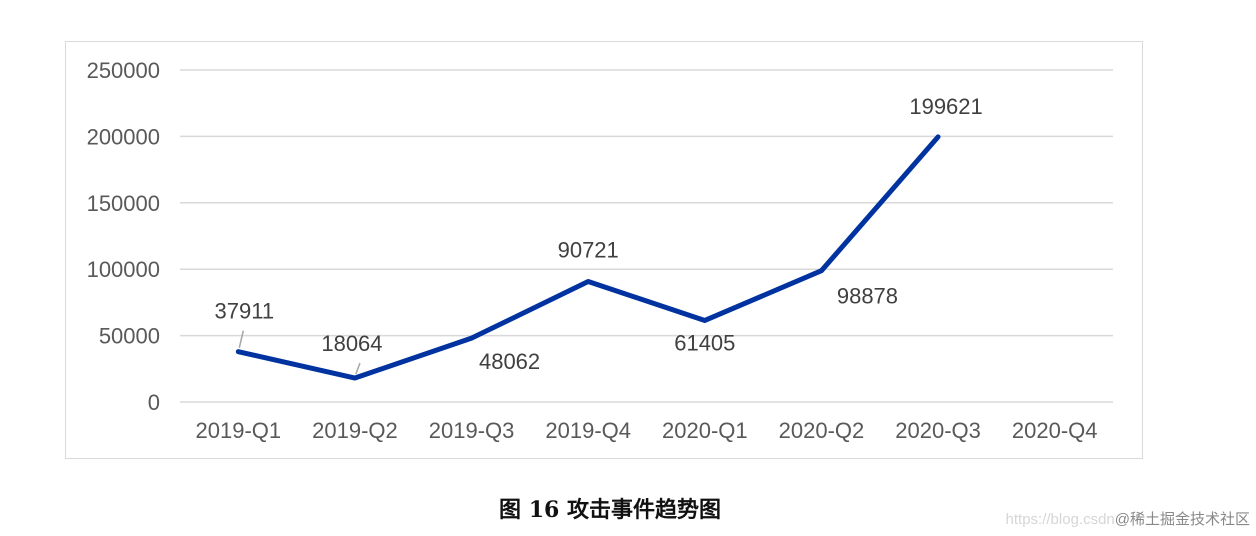  Describe the element at coordinates (129, 336) in the screenshot. I see `y-tick-label: 50000` at that location.